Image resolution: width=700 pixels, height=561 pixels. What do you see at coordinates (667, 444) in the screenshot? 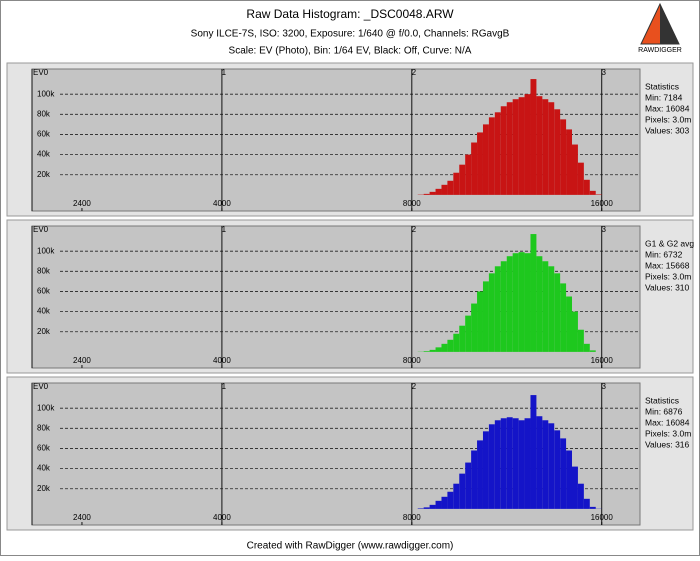
I see `statistics-text: Values: 316` at bounding box center [667, 444].